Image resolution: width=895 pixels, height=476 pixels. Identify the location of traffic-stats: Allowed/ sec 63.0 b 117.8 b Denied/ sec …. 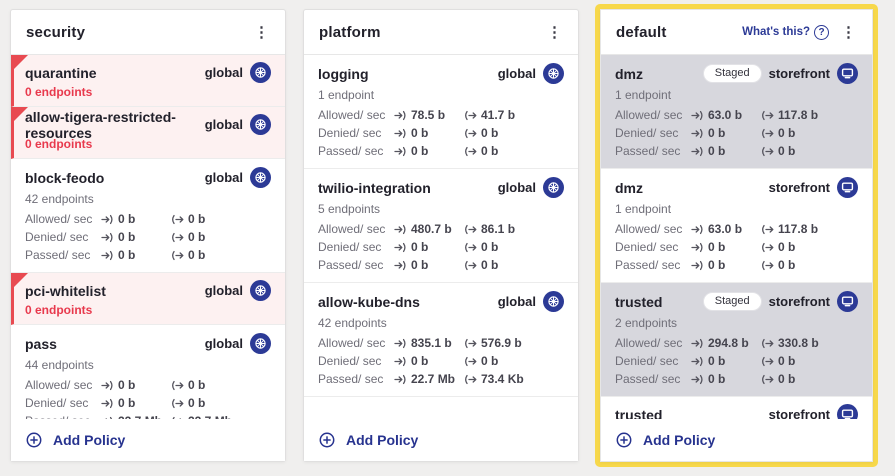
(736, 247).